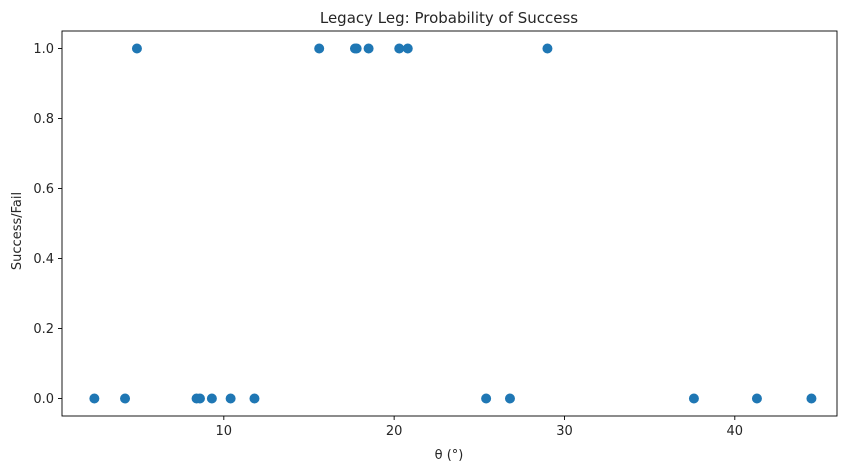  What do you see at coordinates (43, 49) in the screenshot?
I see `y-tick-label-5: 1.0` at bounding box center [43, 49].